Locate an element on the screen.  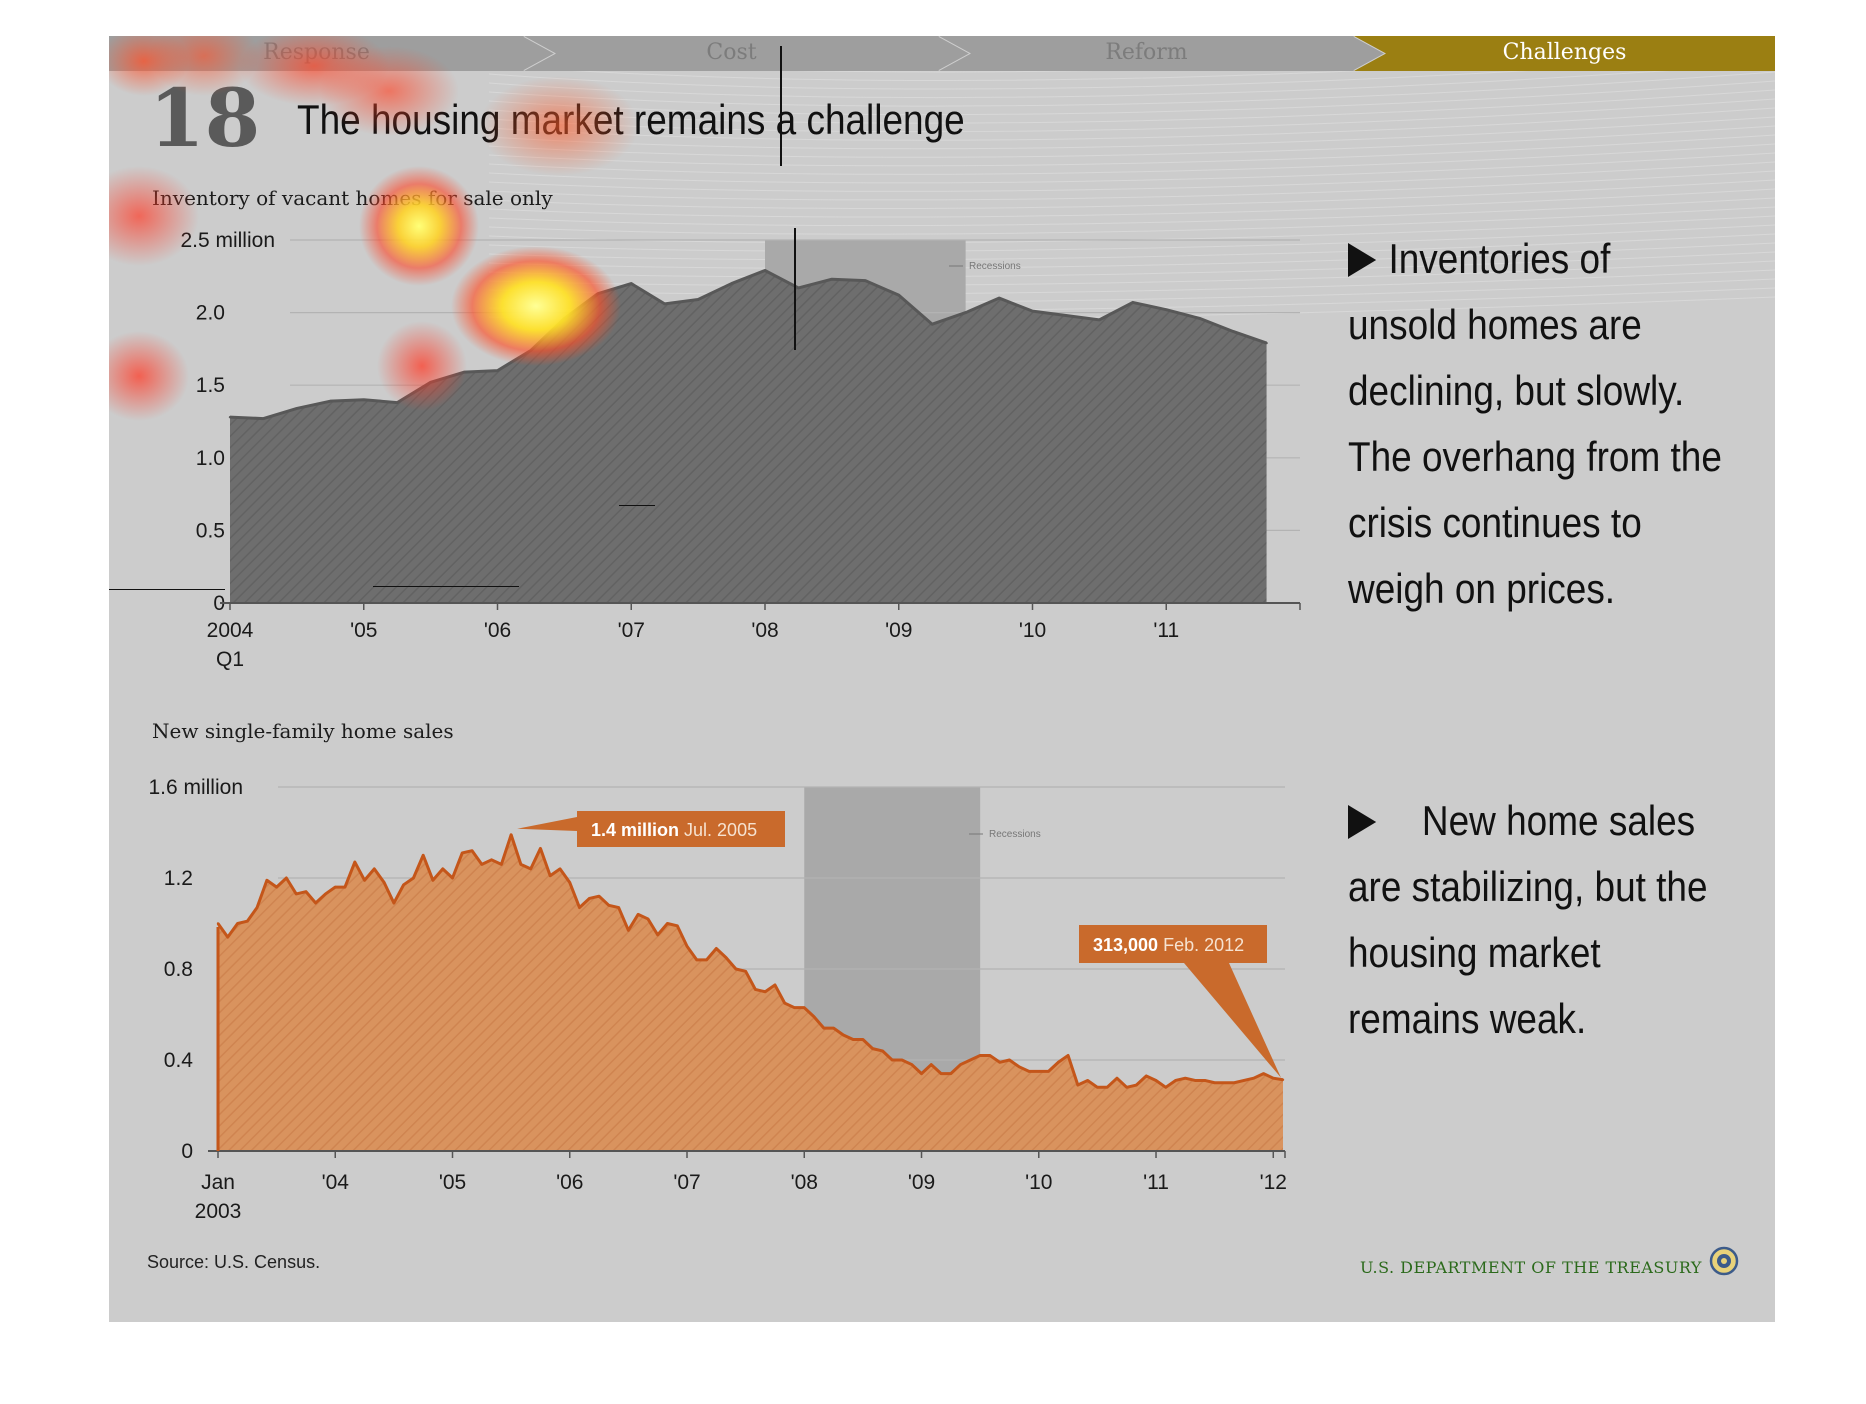
x-tick-label: Jan is located at coordinates (218, 1182).